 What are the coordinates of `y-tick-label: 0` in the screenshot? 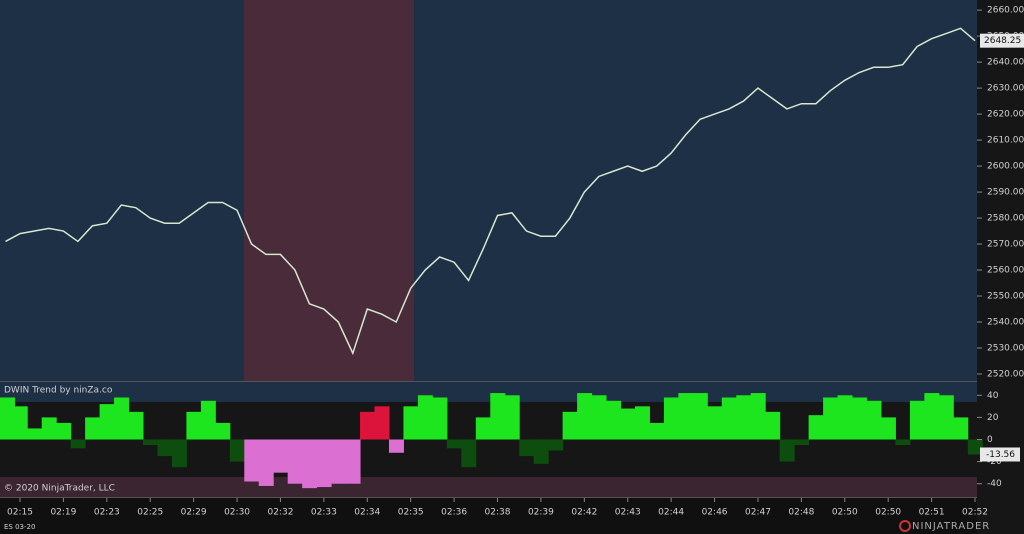 It's located at (990, 440).